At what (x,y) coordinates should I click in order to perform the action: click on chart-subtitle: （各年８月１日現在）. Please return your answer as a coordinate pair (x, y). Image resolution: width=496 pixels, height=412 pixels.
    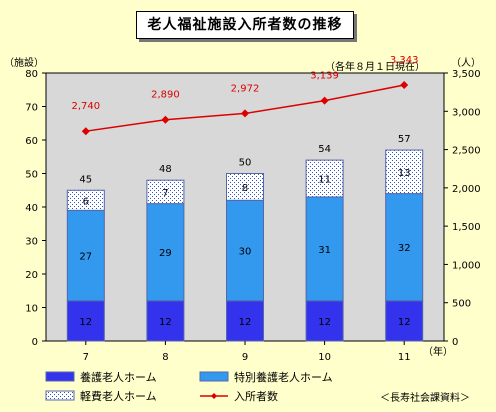
    Looking at the image, I should click on (375, 66).